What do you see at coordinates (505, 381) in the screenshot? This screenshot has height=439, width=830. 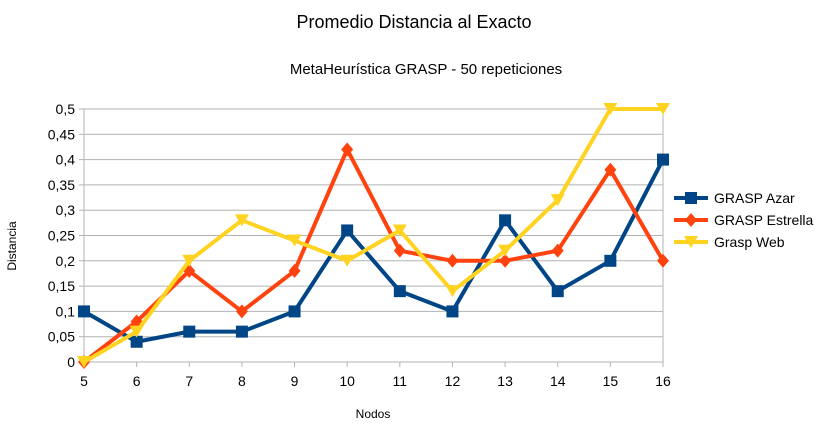 I see `x-tick-label: 13` at bounding box center [505, 381].